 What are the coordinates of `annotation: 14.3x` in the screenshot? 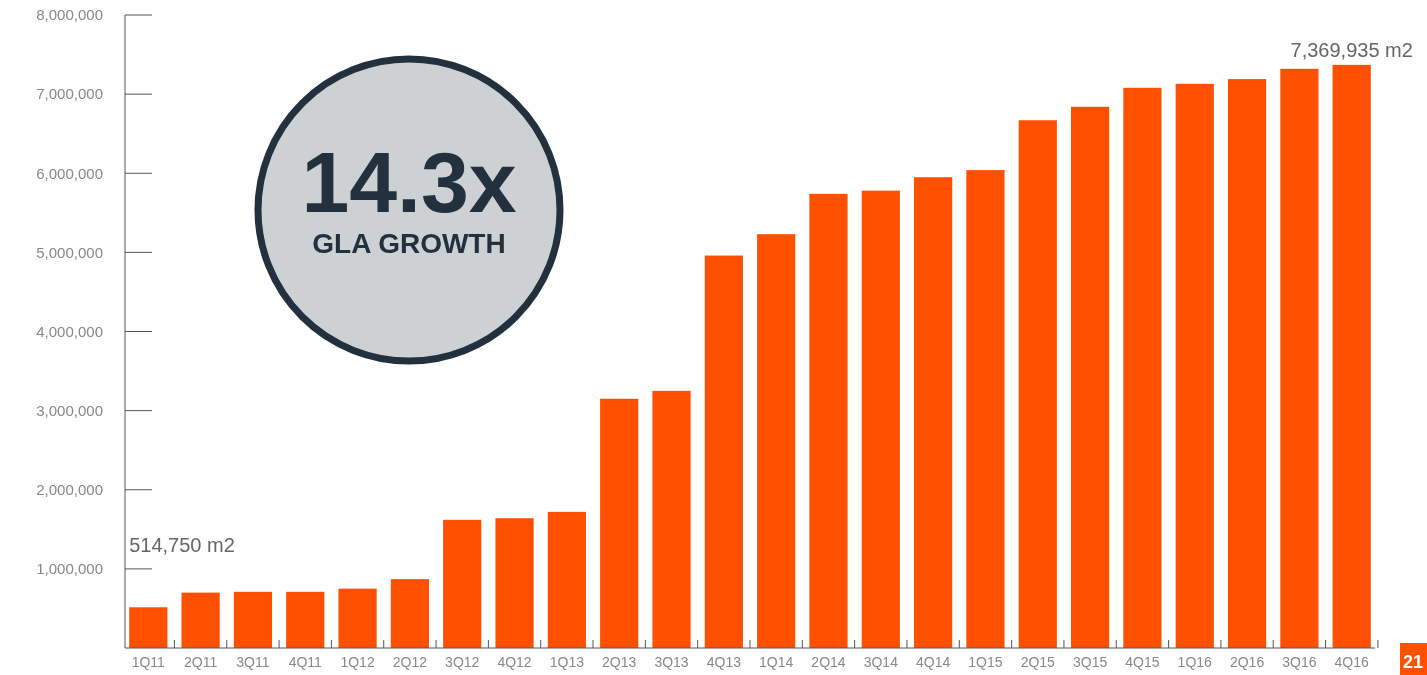 It's located at (409, 182).